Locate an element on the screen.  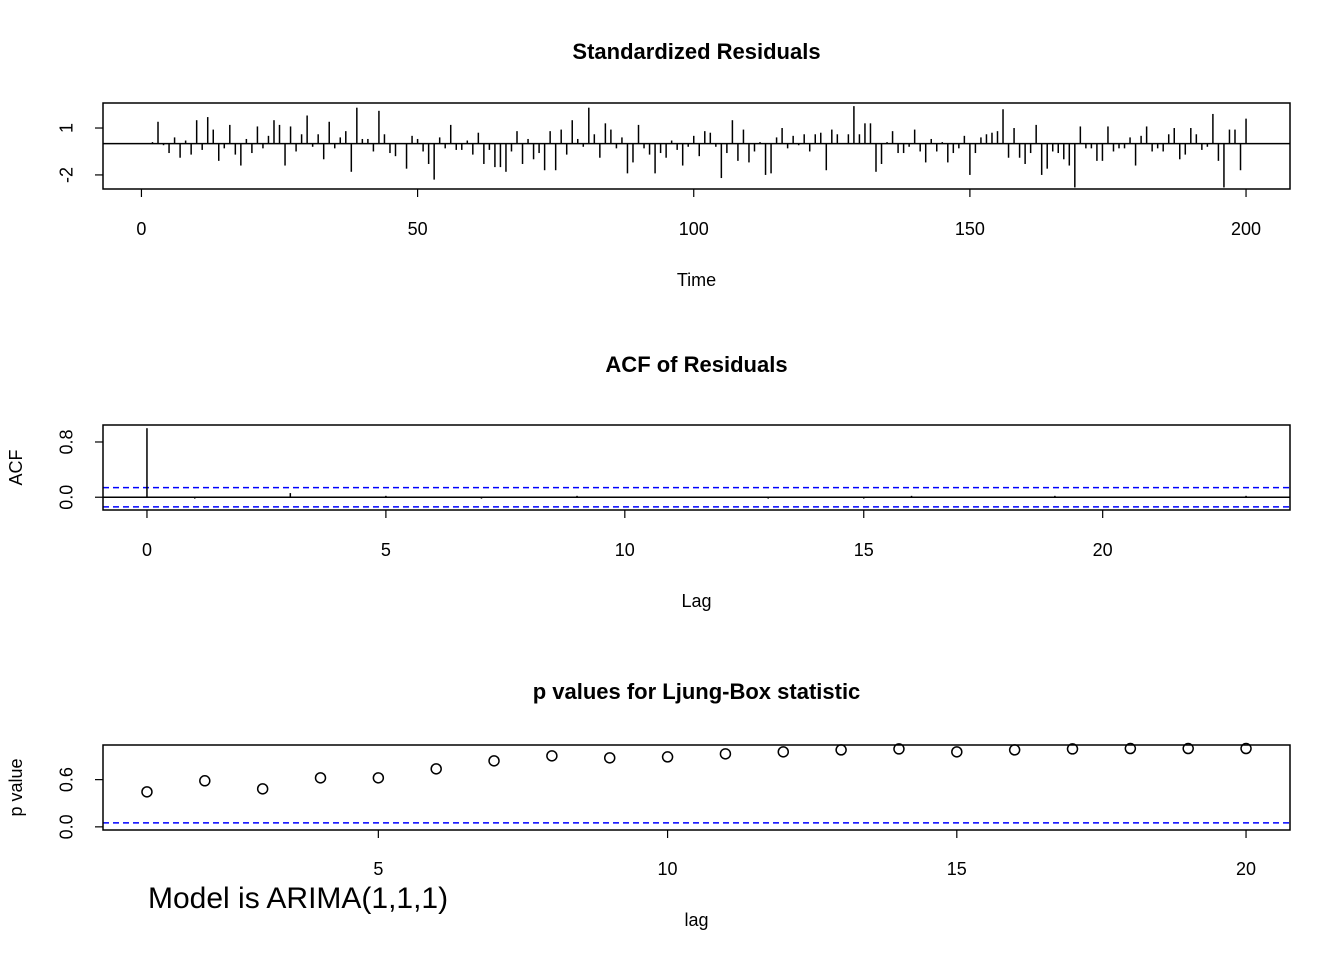
x-axis-label: lag is located at coordinates (696, 920).